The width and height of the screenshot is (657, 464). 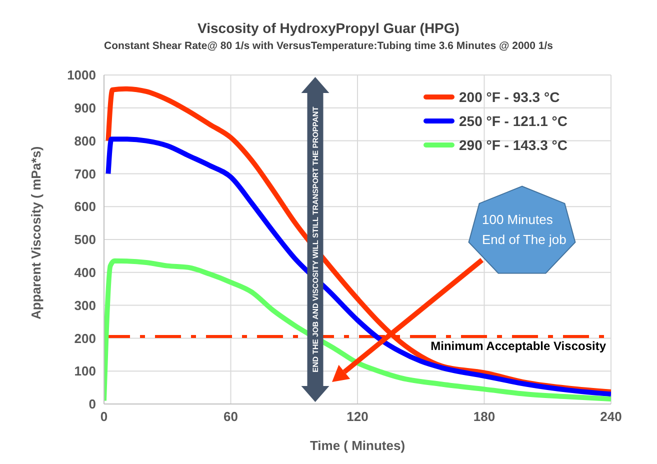 I want to click on y-tick-label: 100, so click(x=85, y=371).